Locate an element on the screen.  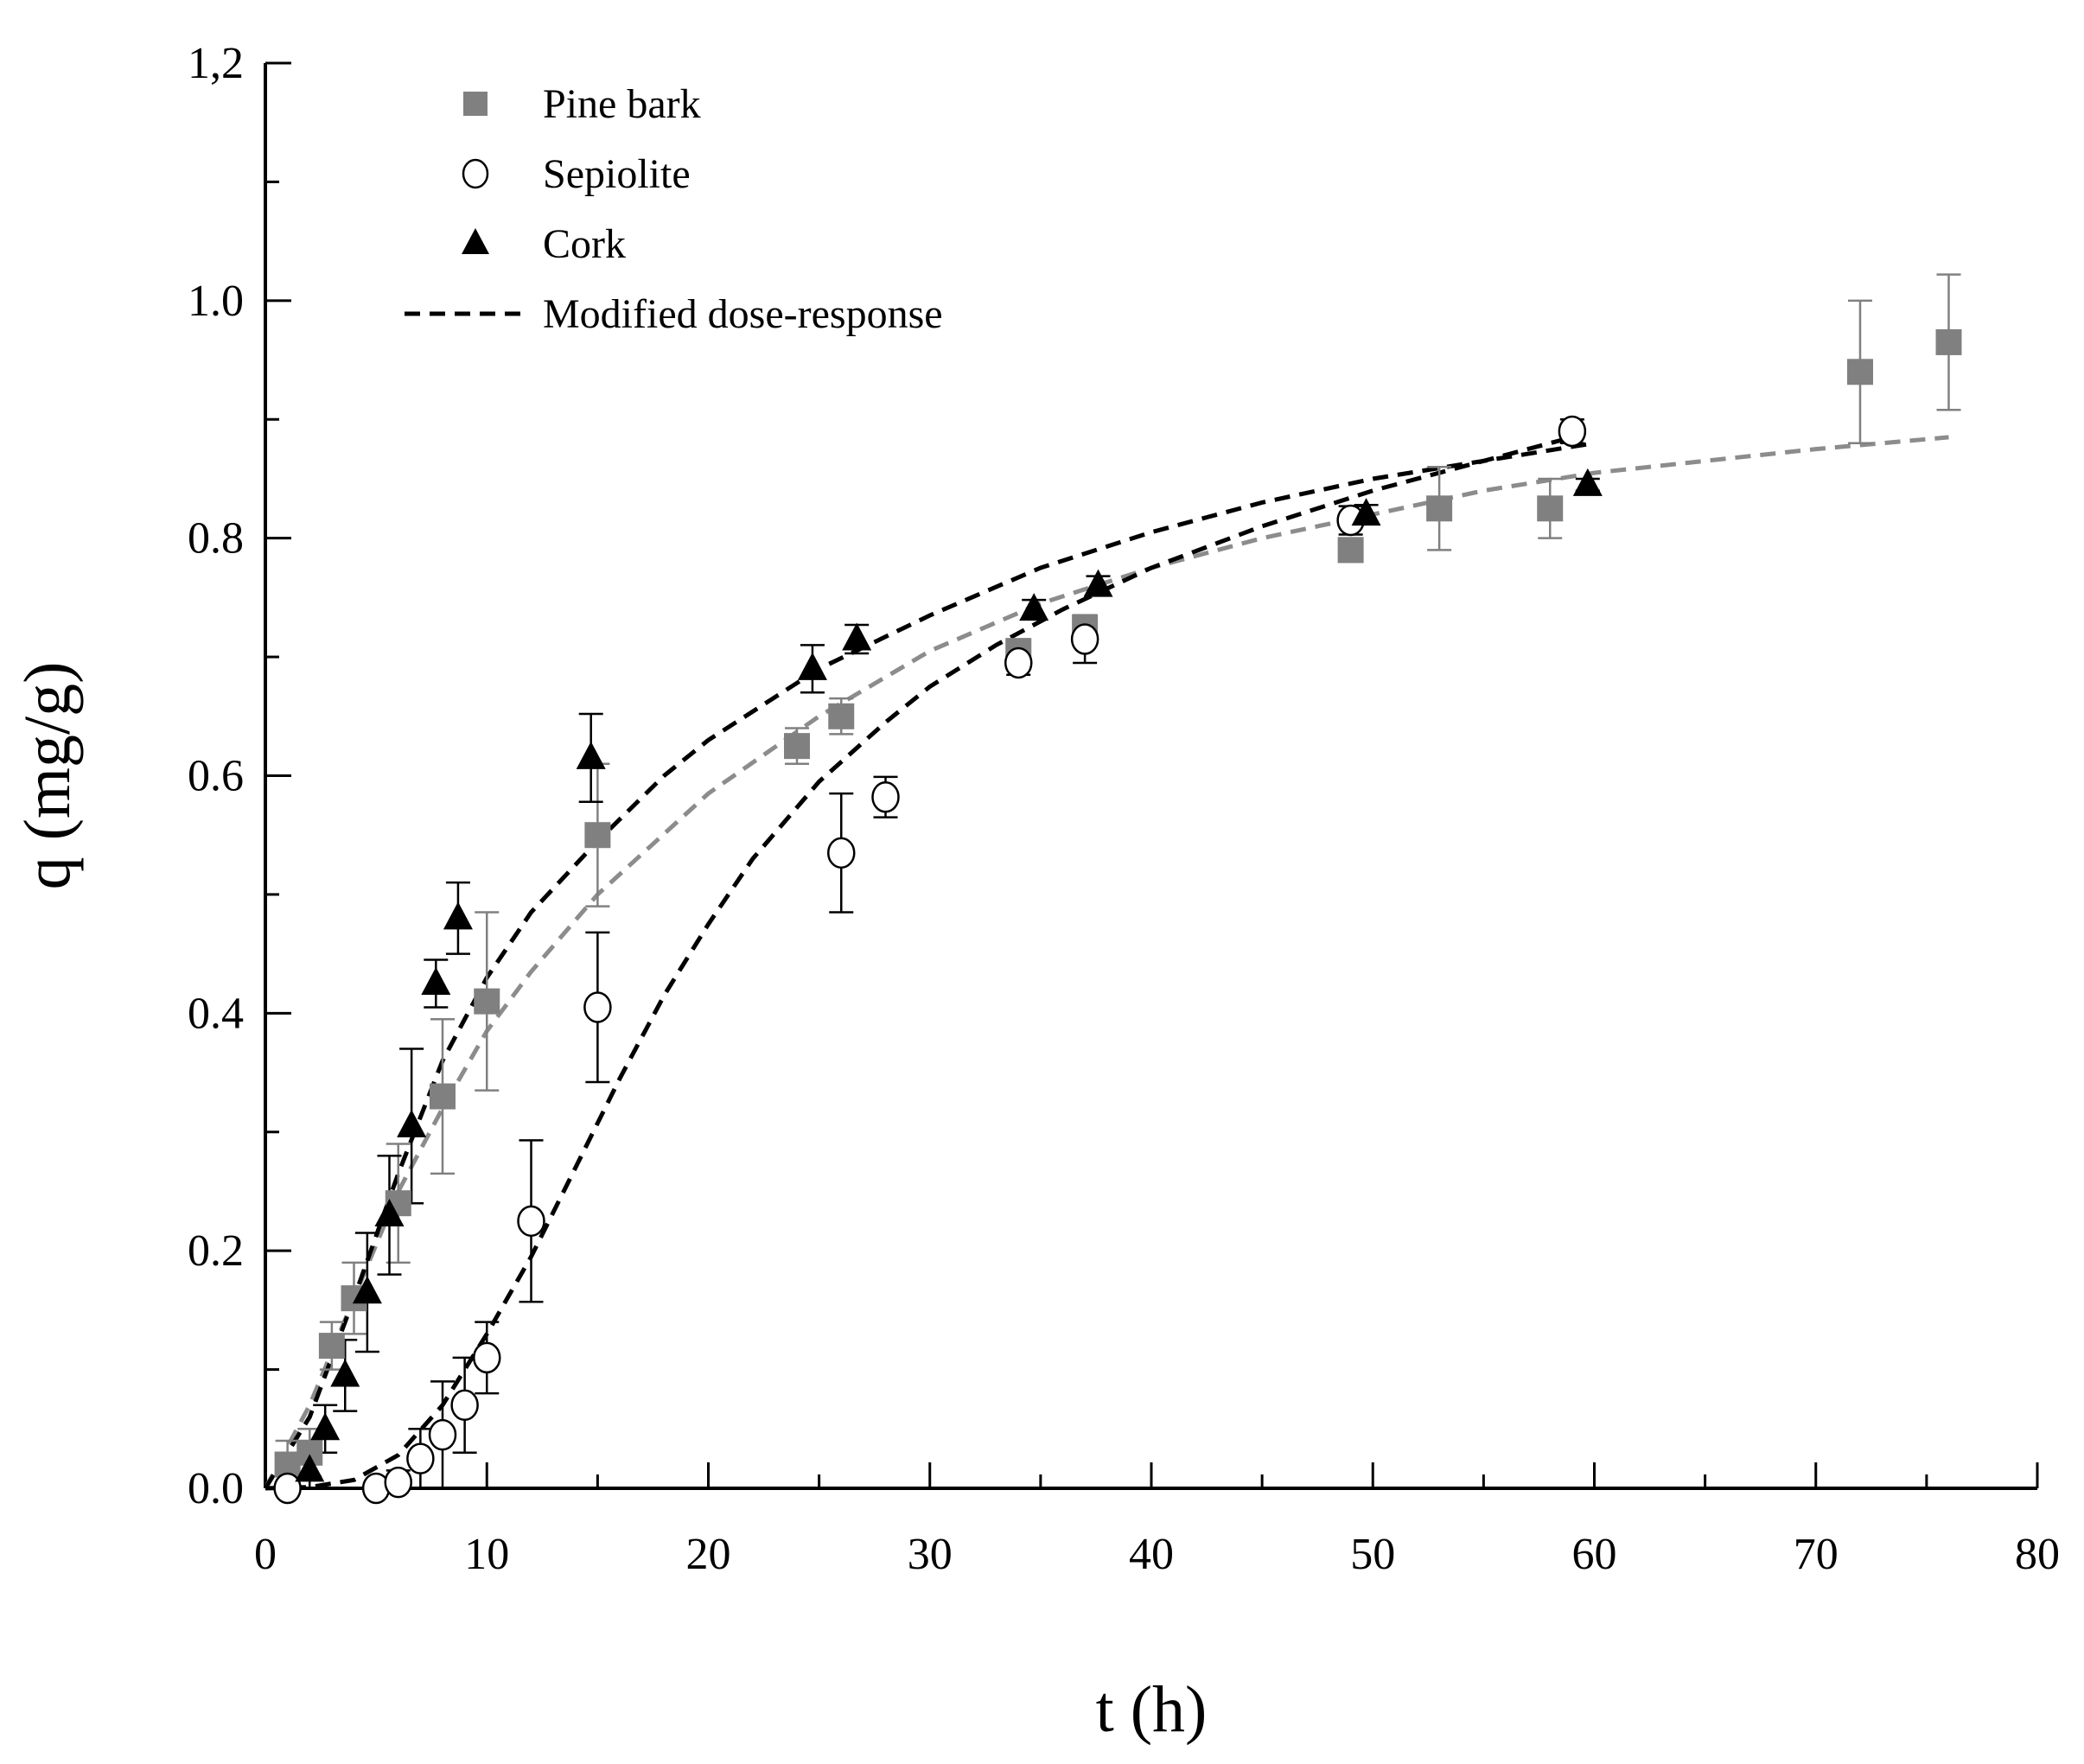
x-ticks: 0 10 20 30 40 50 60 70 80 is located at coordinates (1157, 1520).